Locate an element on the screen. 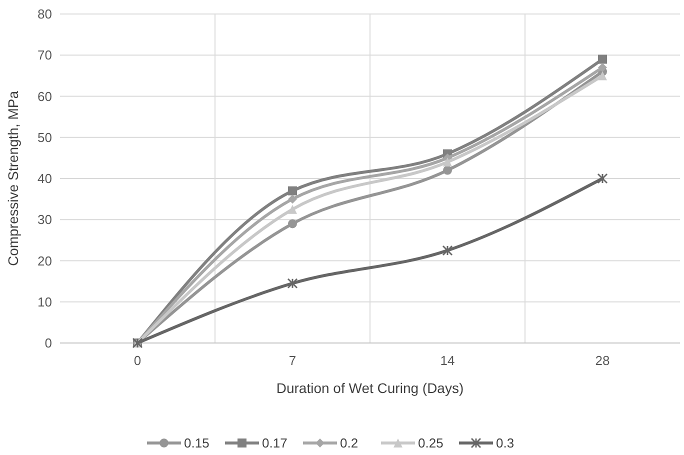 Image resolution: width=684 pixels, height=455 pixels. y-axis-title: Compressive Strength, MPa is located at coordinates (13, 178).